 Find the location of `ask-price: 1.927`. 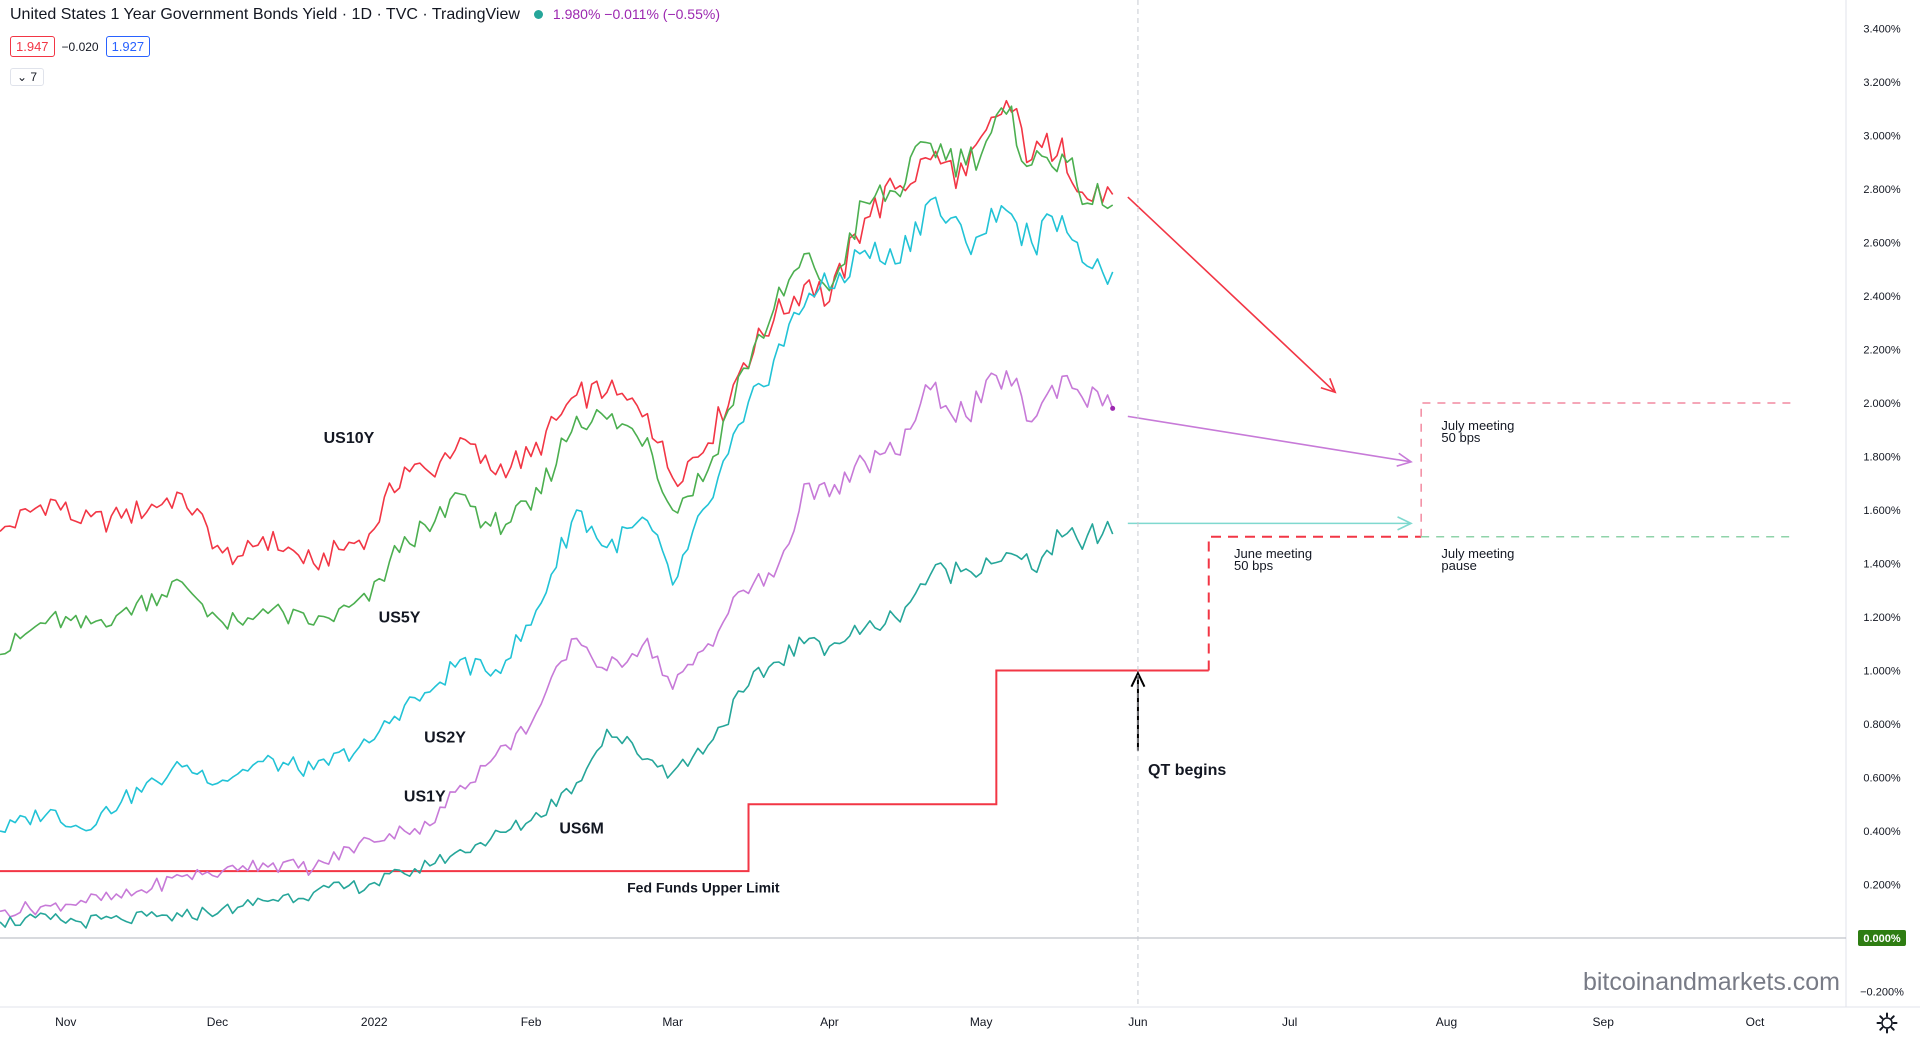

ask-price: 1.927 is located at coordinates (128, 46).